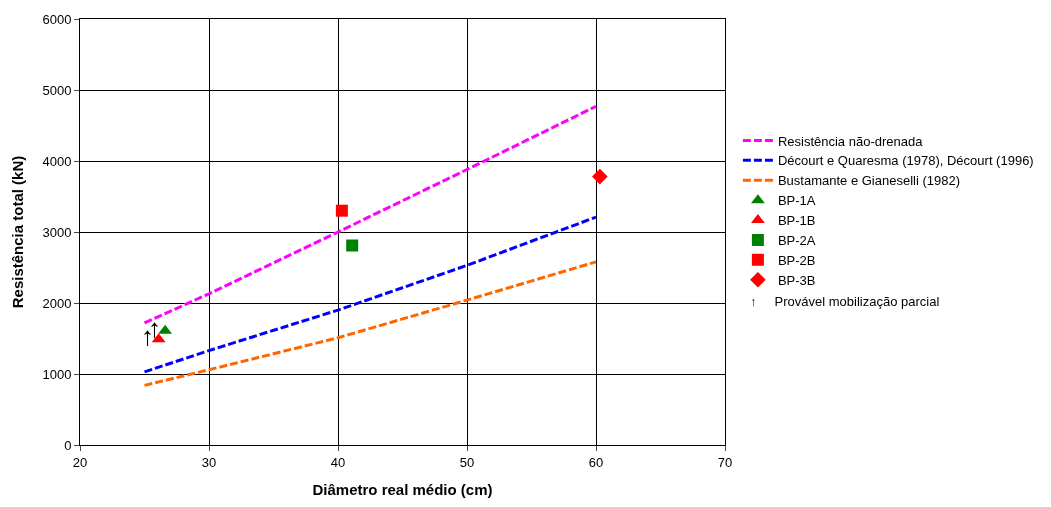 Image resolution: width=1051 pixels, height=507 pixels. Describe the element at coordinates (80, 462) in the screenshot. I see `x-tick-label: 20` at that location.